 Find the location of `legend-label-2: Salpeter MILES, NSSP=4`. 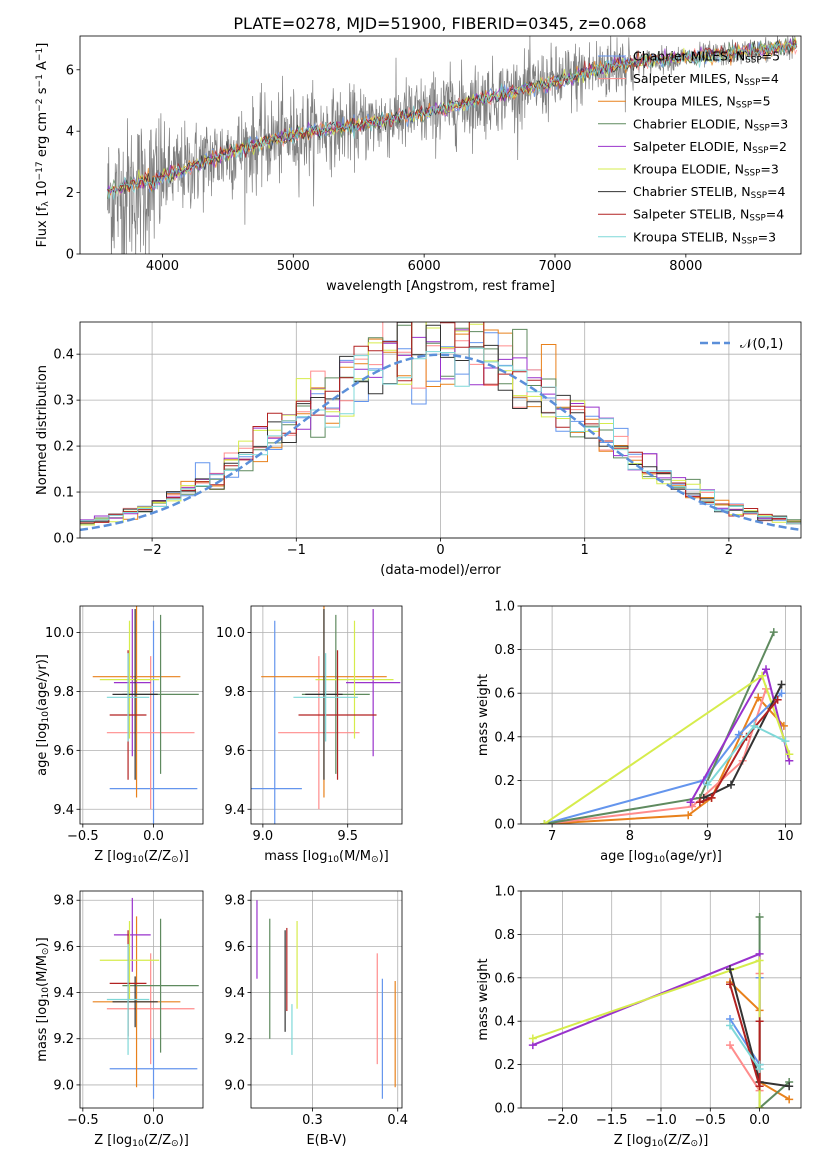

legend-label-2: Salpeter MILES, NSSP=4 is located at coordinates (706, 79).